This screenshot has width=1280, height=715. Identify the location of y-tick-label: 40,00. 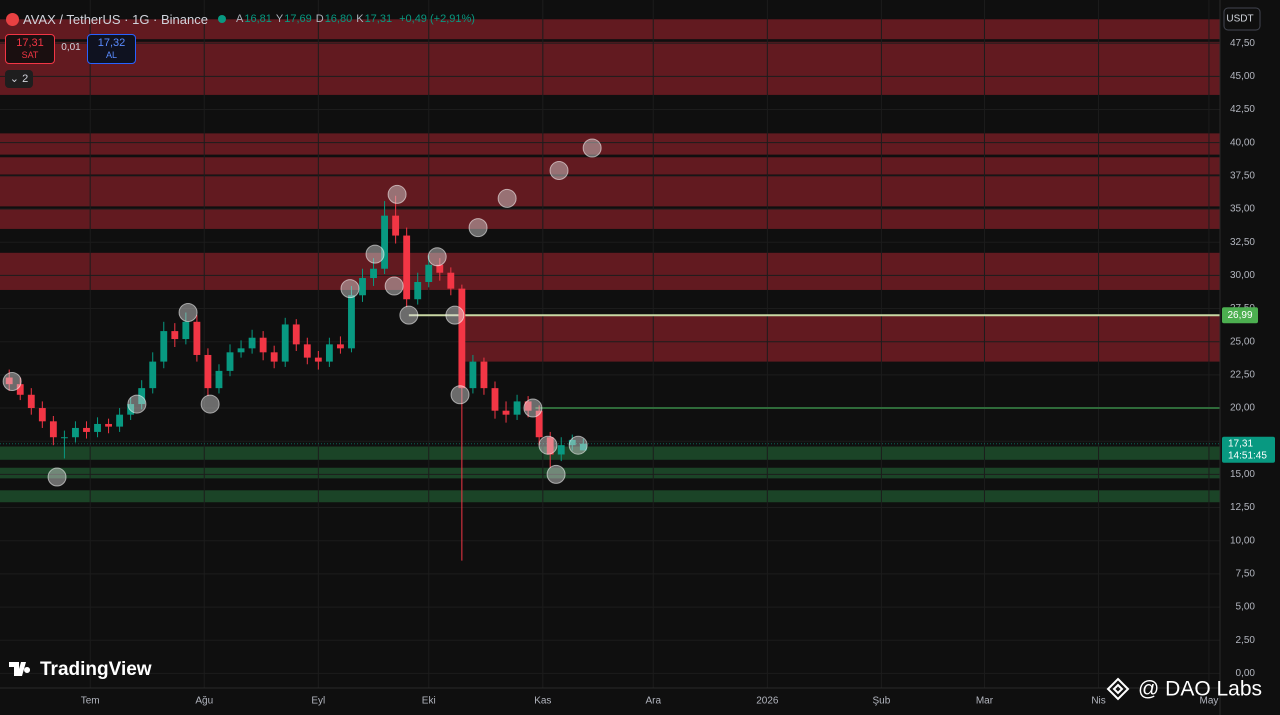
(1242, 142).